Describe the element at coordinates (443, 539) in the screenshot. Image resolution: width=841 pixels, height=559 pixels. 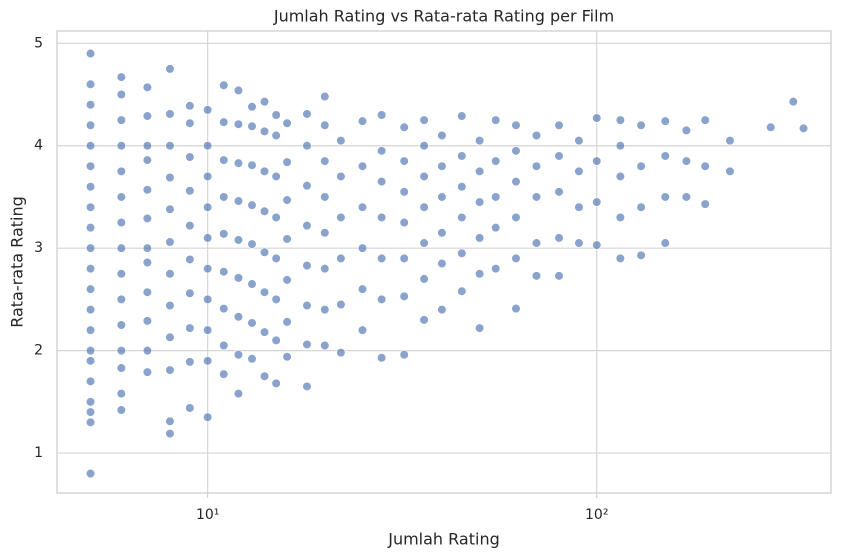
I see `x-axis-label: Jumlah Rating` at that location.